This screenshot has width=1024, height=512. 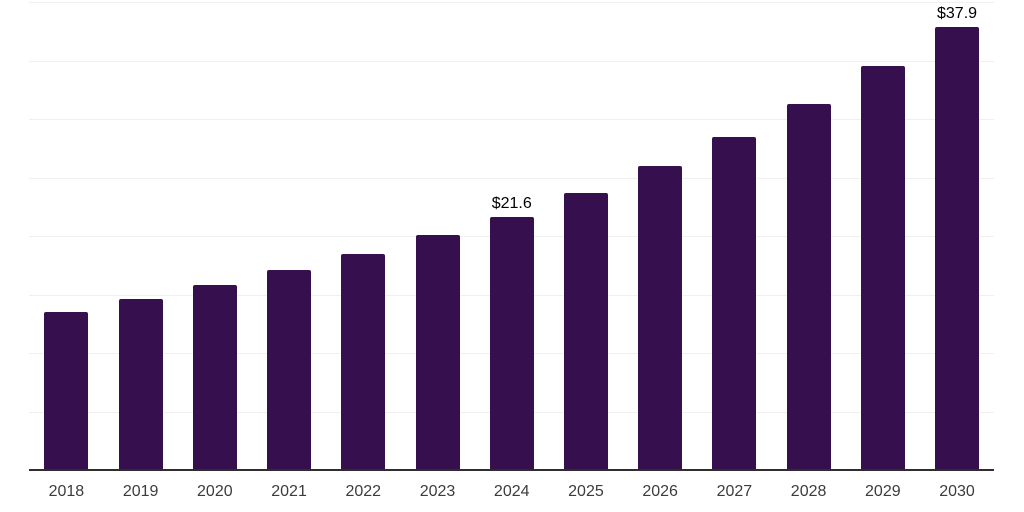 What do you see at coordinates (660, 491) in the screenshot?
I see `x-tick-2026: 2026` at bounding box center [660, 491].